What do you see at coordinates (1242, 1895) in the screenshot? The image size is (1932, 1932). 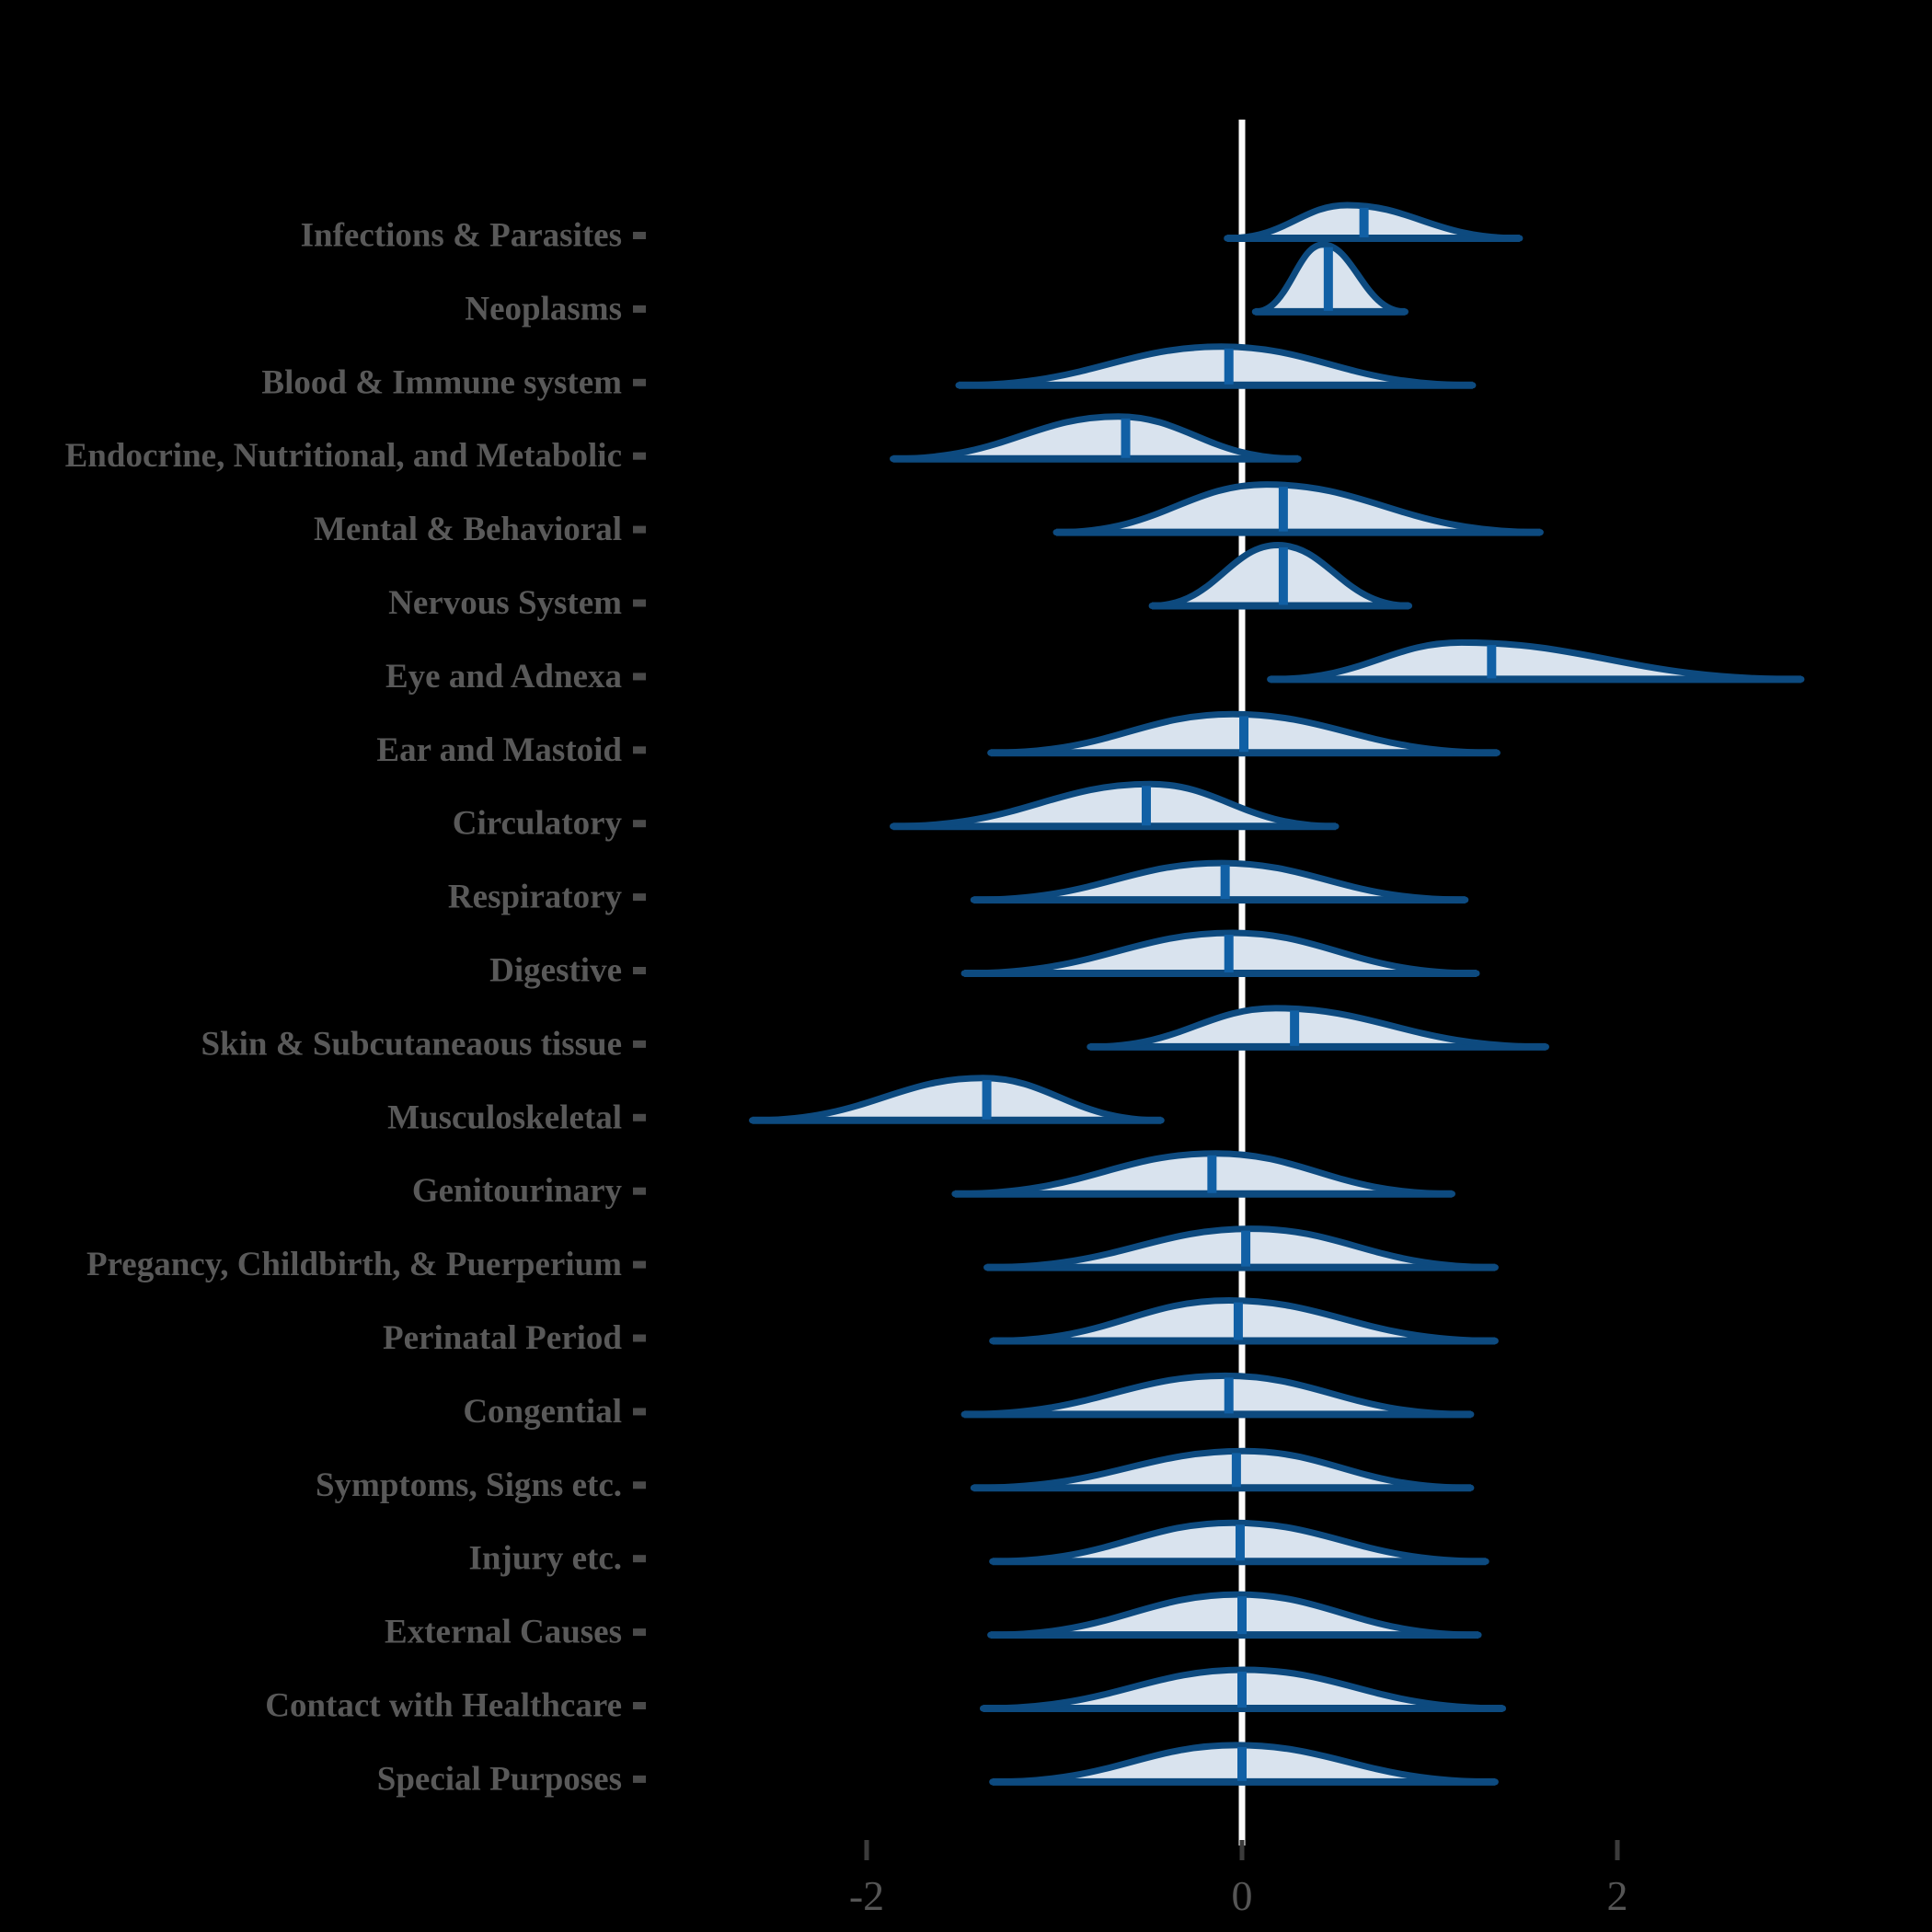 I see `x-axis-tick-label: 0` at bounding box center [1242, 1895].